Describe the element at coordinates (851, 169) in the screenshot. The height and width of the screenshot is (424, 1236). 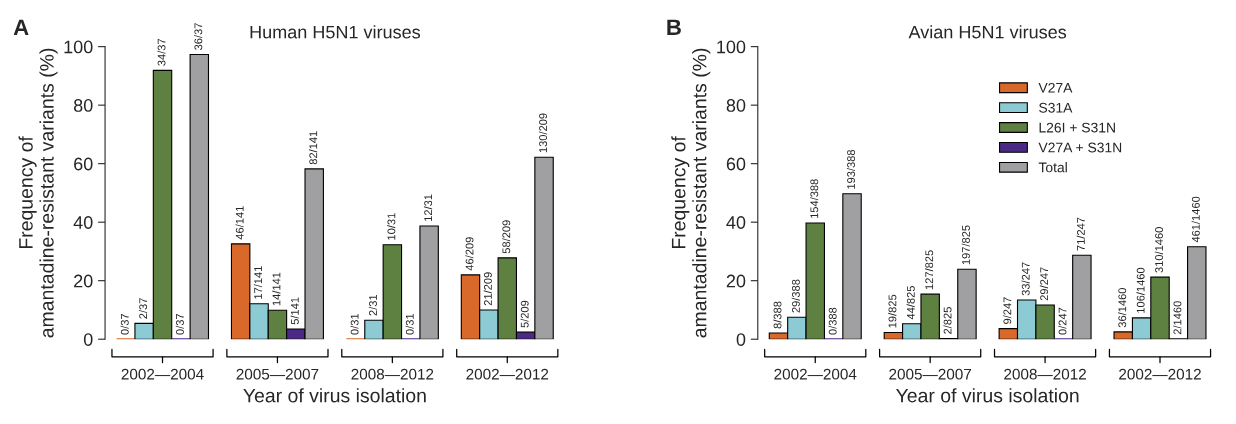
I see `data-label: 193/388` at that location.